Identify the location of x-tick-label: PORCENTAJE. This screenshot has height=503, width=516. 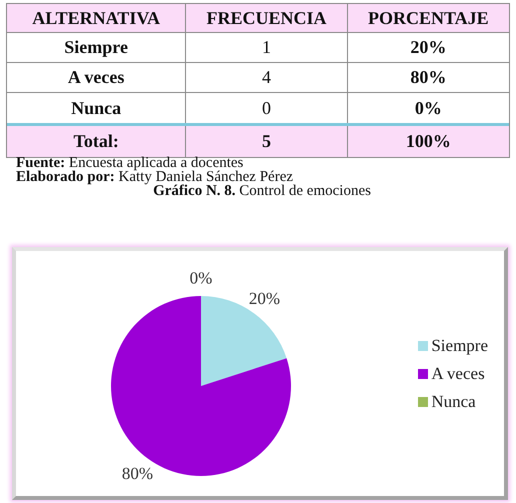
(428, 18).